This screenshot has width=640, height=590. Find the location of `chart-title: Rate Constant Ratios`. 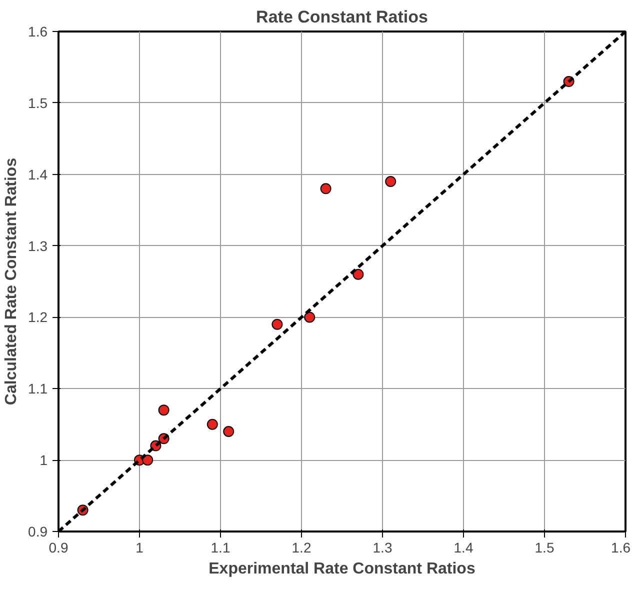

chart-title: Rate Constant Ratios is located at coordinates (342, 17).